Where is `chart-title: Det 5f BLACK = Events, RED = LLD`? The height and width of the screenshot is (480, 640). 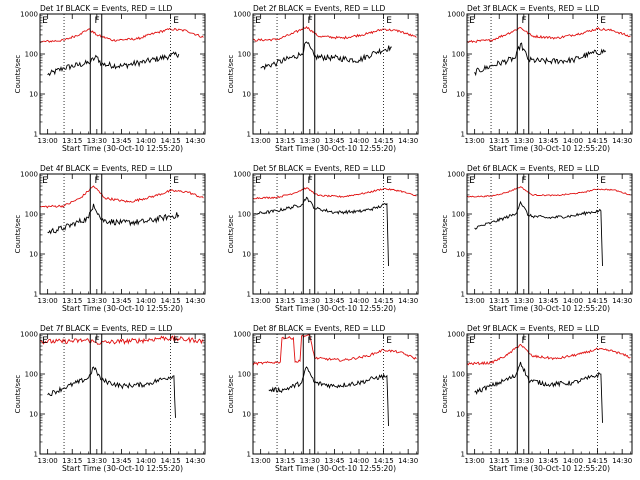
chart-title: Det 5f BLACK = Events, RED = LLD is located at coordinates (319, 168).